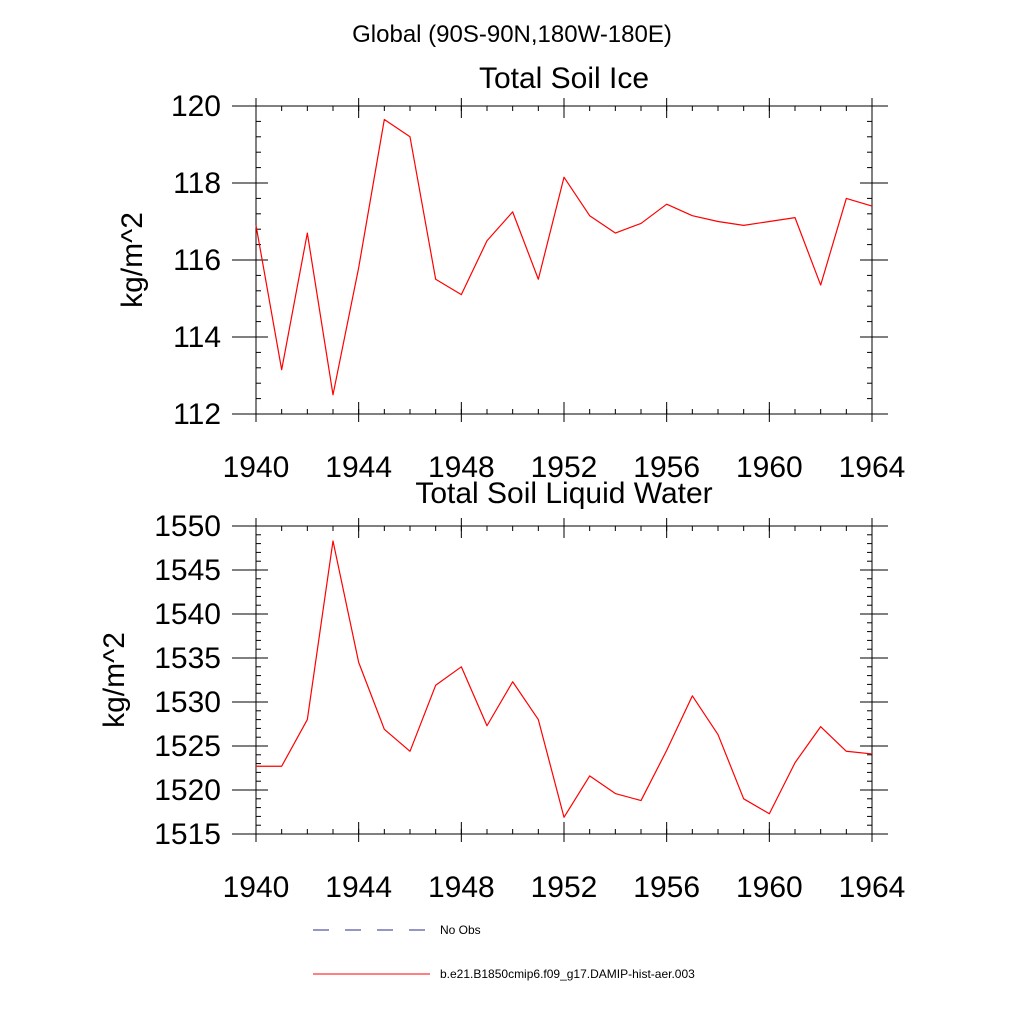 This screenshot has height=1024, width=1024. Describe the element at coordinates (196, 106) in the screenshot. I see `y-tick-label: 120` at that location.